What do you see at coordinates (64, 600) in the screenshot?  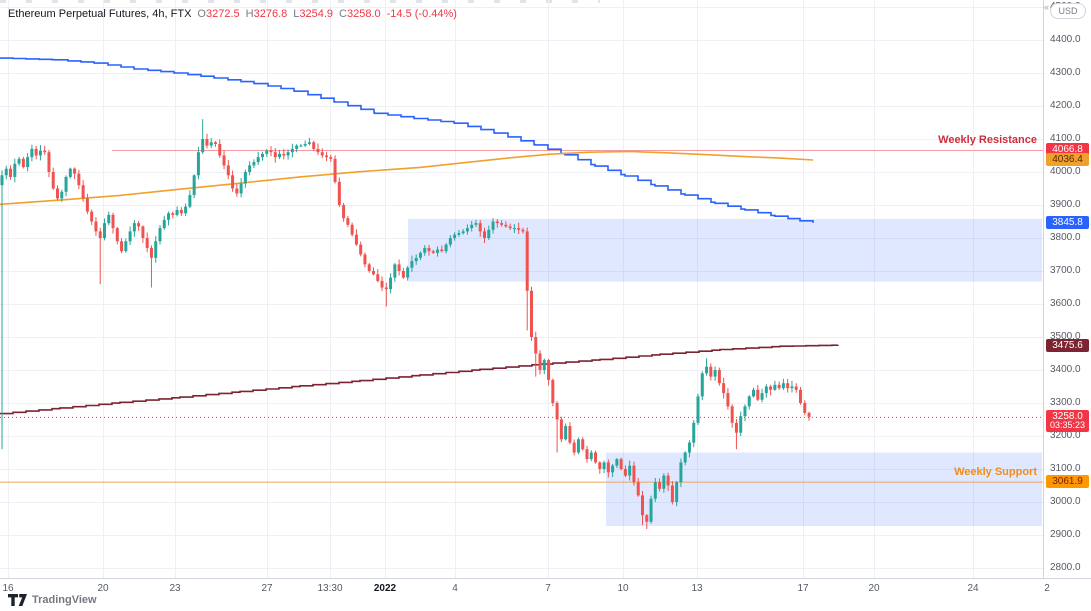 I see `tradingview-logo-text: TradingView` at bounding box center [64, 600].